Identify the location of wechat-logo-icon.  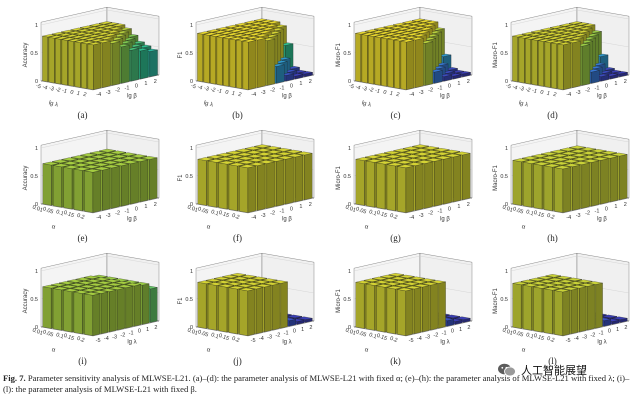
(507, 370).